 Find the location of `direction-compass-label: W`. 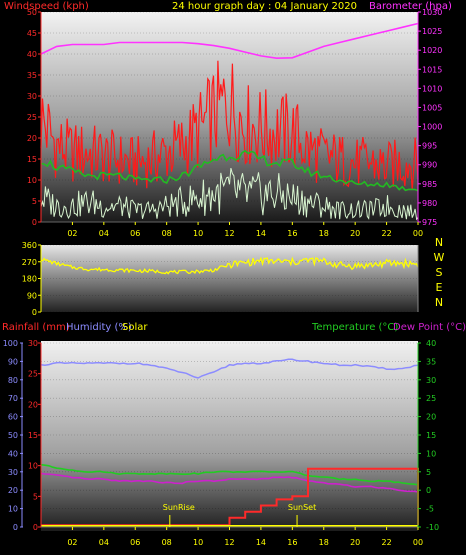

direction-compass-label: W is located at coordinates (439, 257).